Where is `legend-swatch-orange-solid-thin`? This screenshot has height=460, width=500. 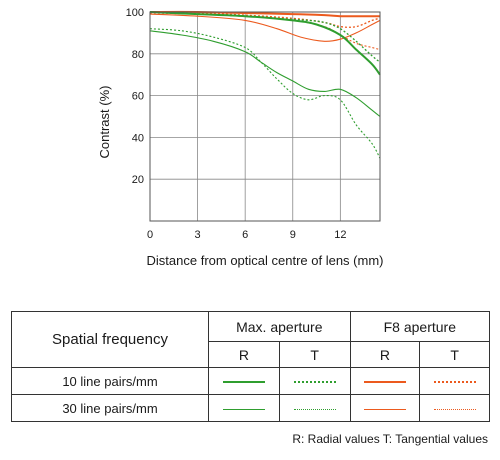 legend-swatch-orange-solid-thin is located at coordinates (384, 409).